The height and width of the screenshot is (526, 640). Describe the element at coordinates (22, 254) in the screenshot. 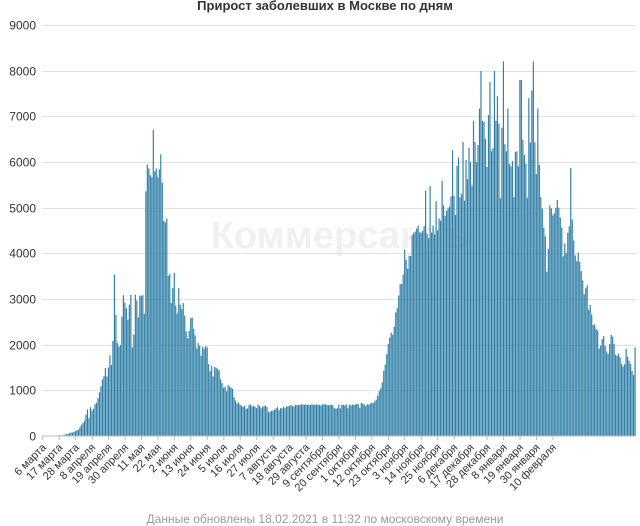

I see `y-tick-label: 4000` at that location.